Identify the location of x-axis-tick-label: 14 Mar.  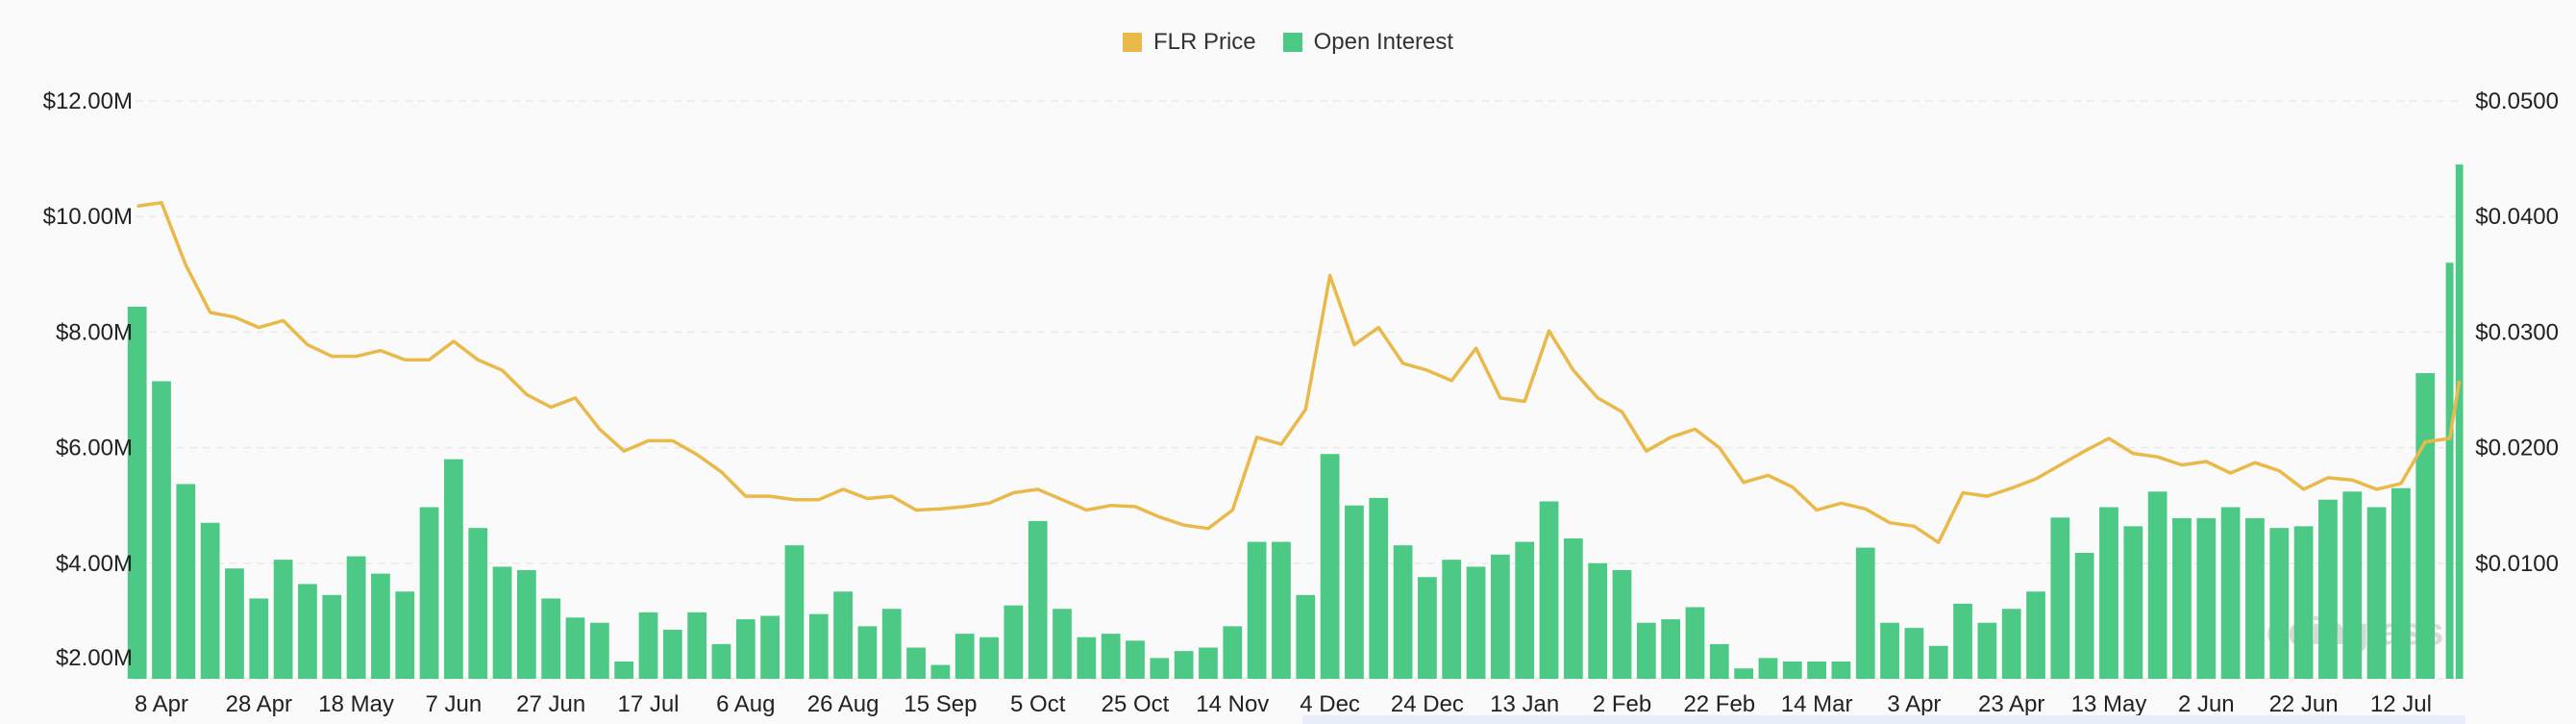
(1817, 704).